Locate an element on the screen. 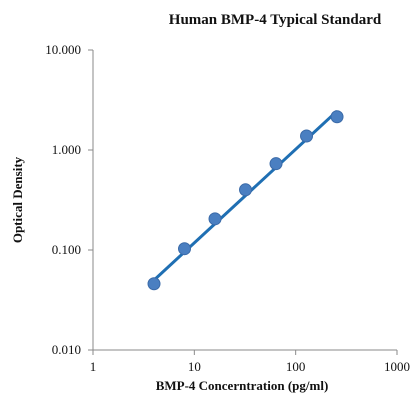 This screenshot has width=414, height=396. x-axis-label: BMP-4 Concerntration (pg/ml) is located at coordinates (242, 385).